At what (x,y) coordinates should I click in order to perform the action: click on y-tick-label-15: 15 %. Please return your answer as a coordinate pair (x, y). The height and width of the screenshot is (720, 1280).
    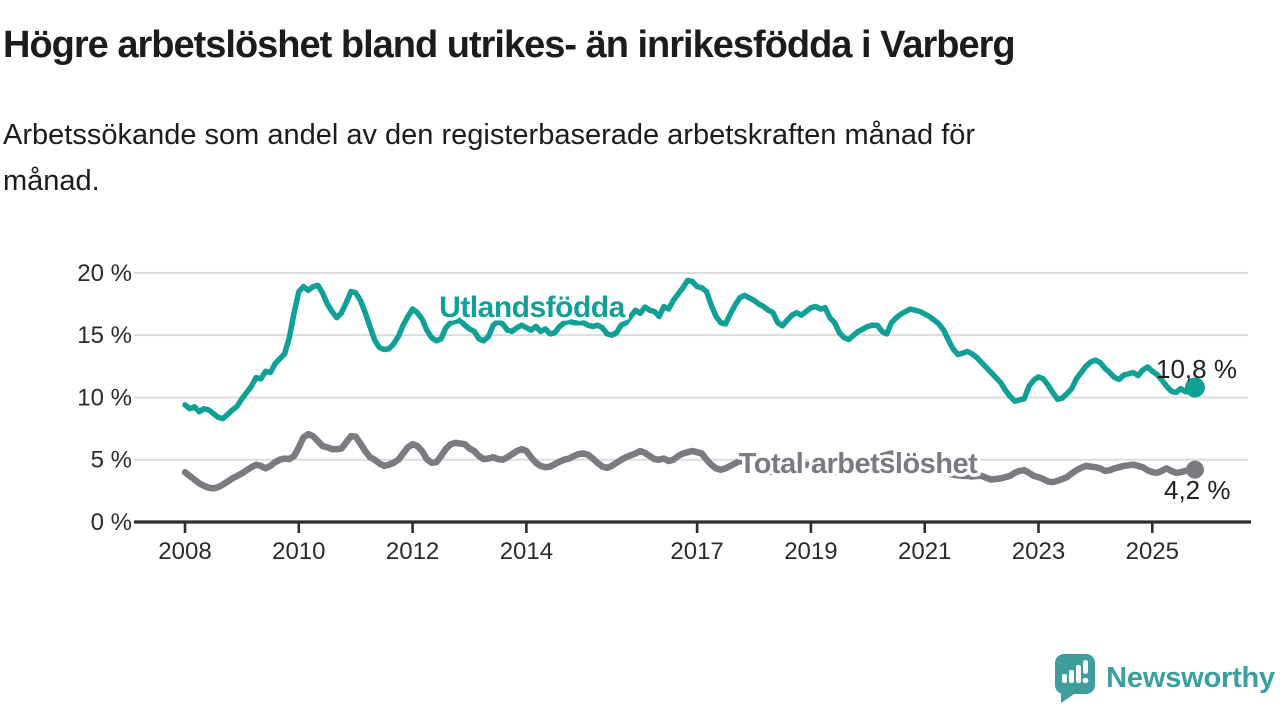
    Looking at the image, I should click on (104, 335).